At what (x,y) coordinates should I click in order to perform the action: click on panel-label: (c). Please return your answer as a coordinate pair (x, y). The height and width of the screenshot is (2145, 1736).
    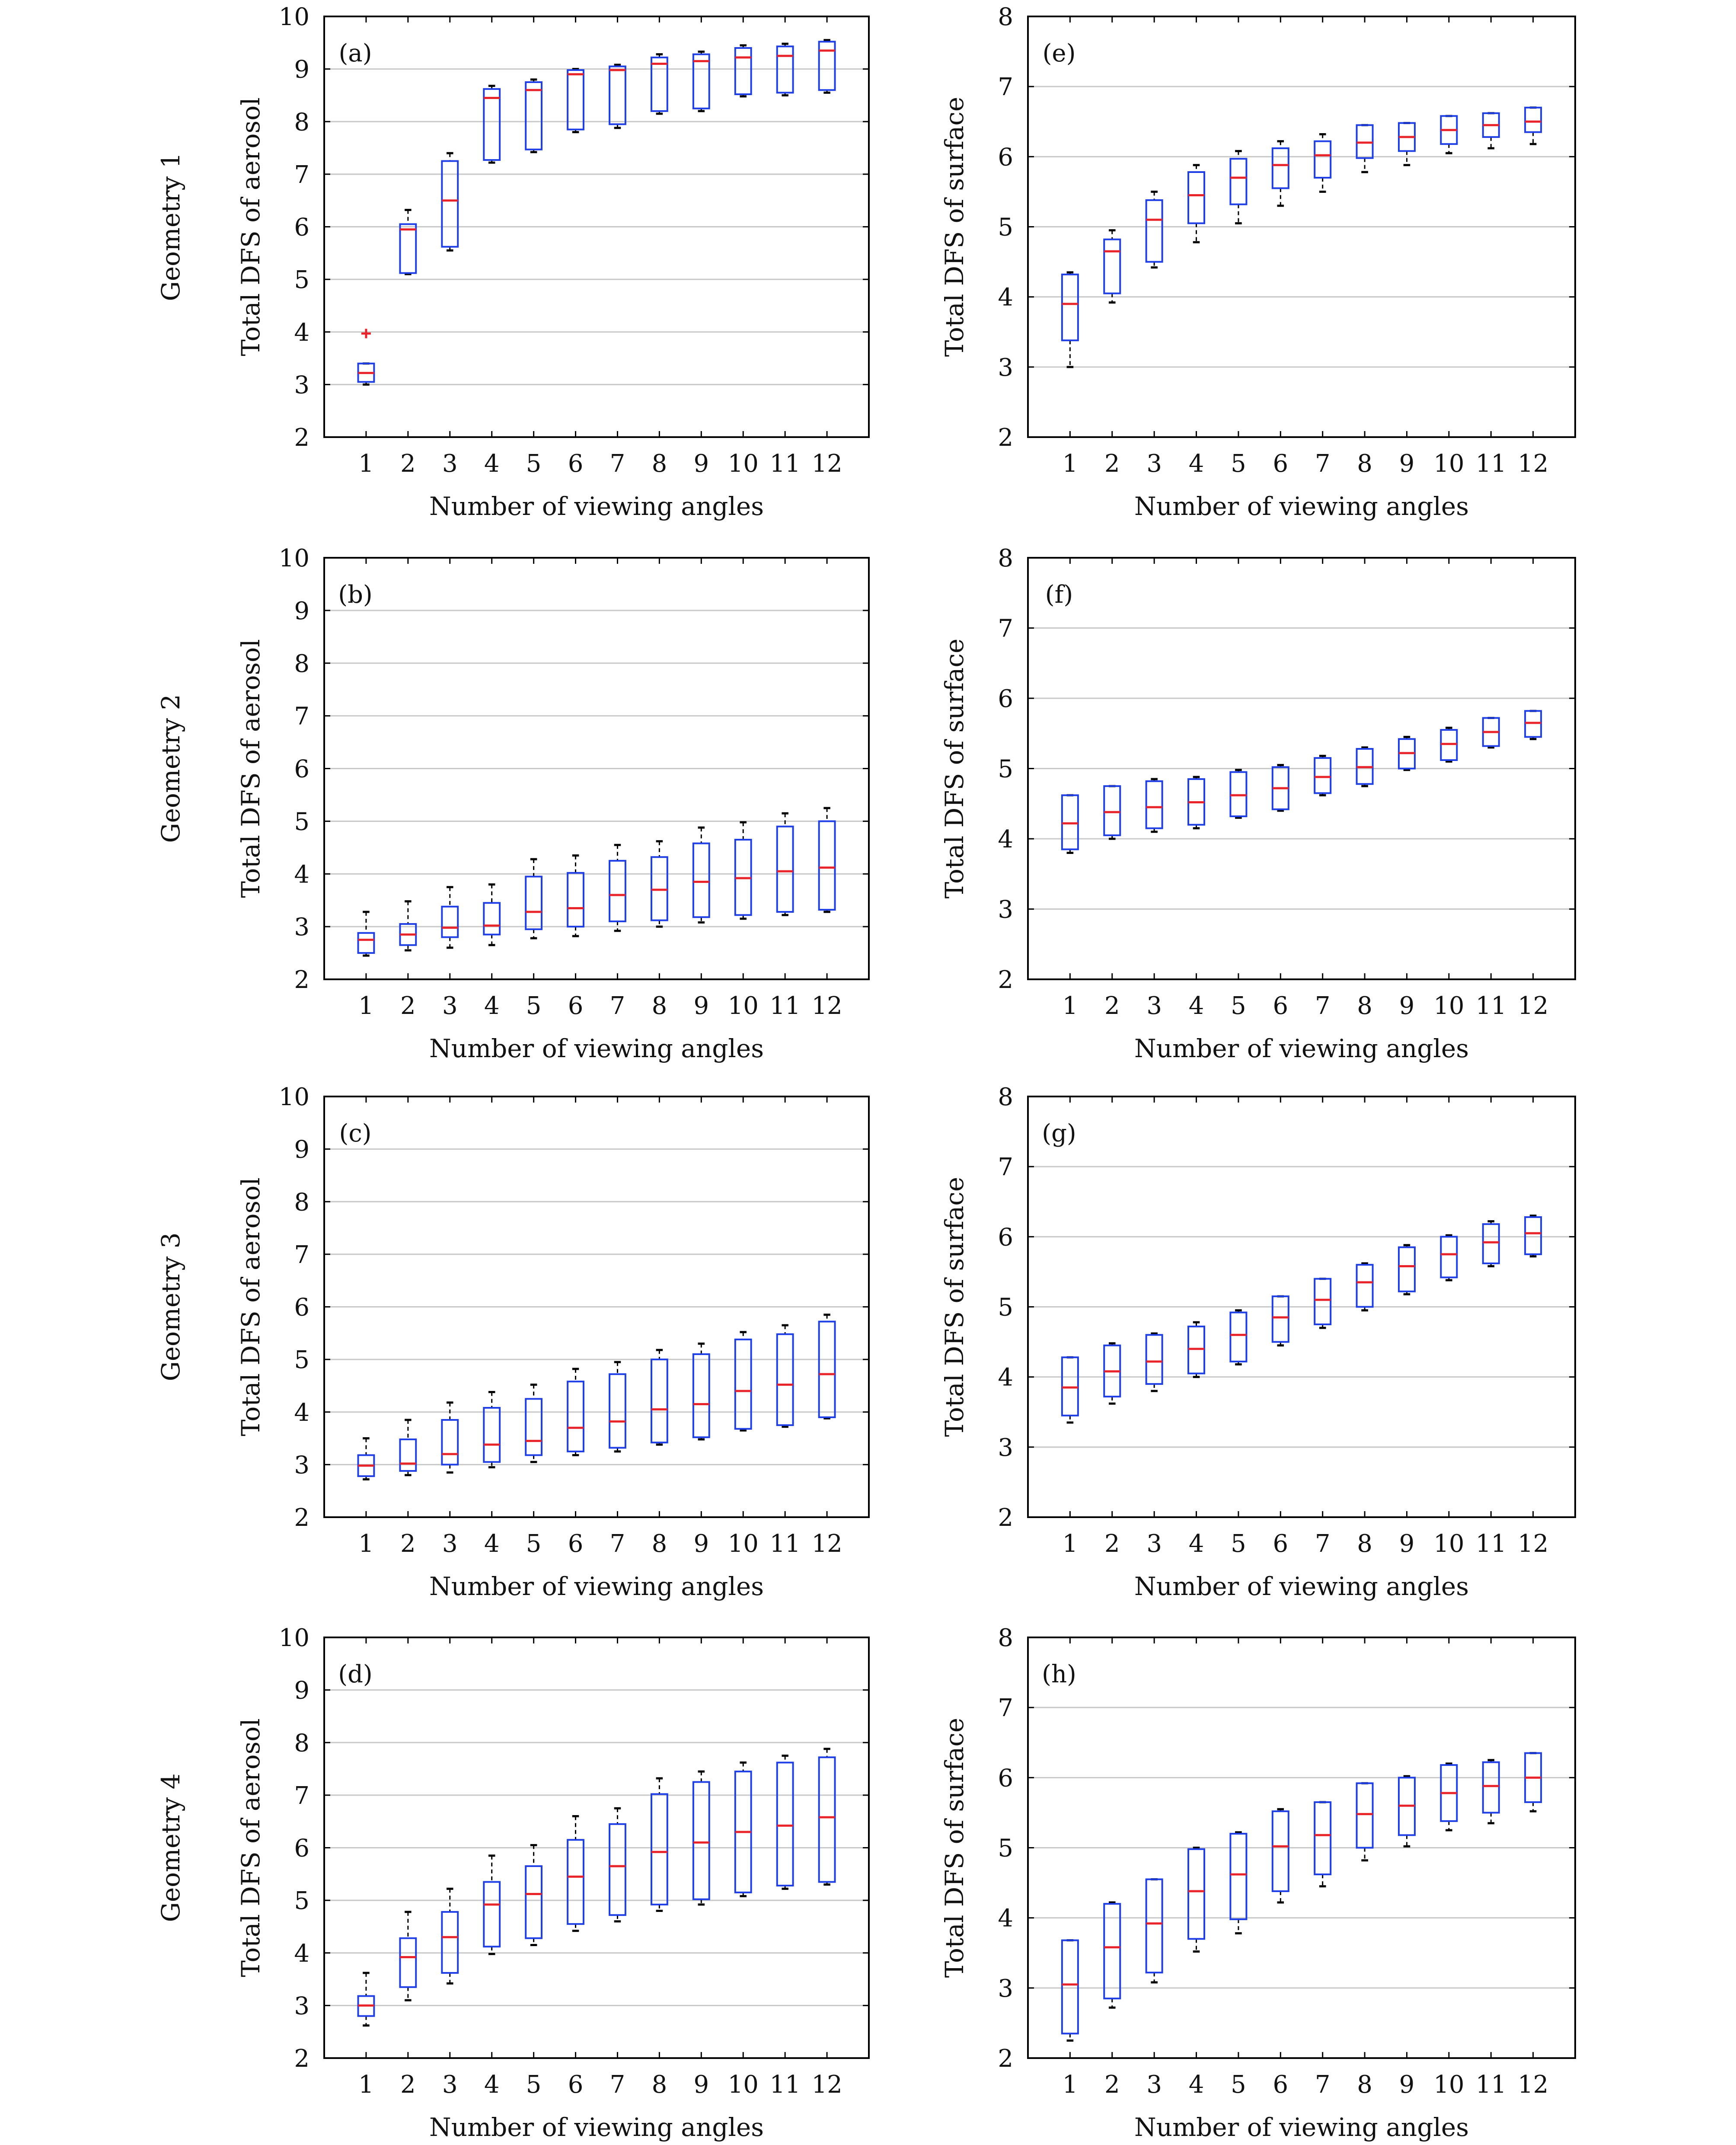
    Looking at the image, I should click on (355, 1133).